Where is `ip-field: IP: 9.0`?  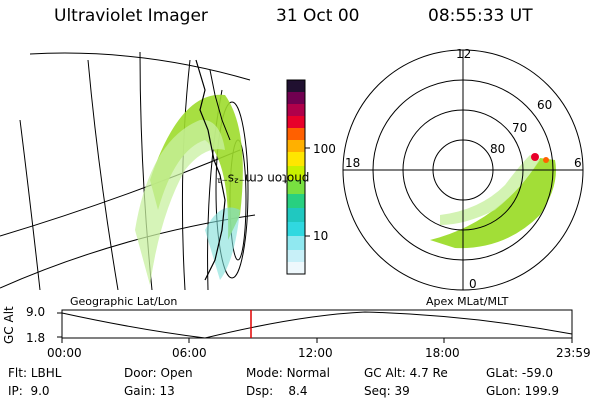 ip-field: IP: 9.0 is located at coordinates (29, 391).